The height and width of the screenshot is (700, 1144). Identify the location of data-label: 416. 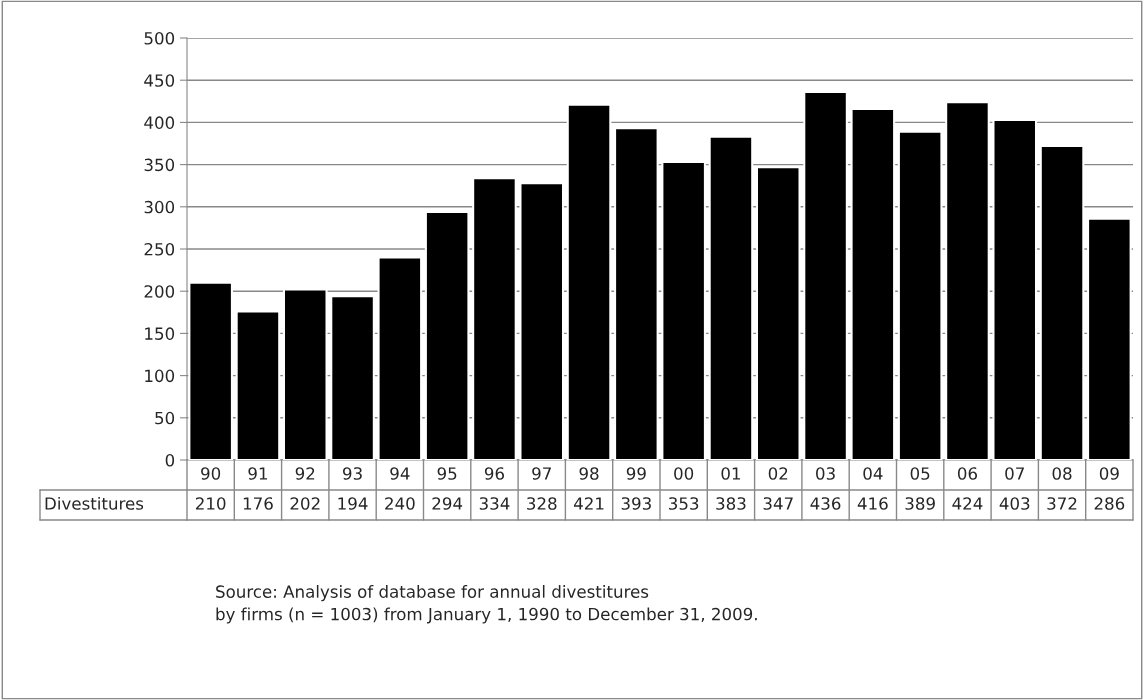
(872, 503).